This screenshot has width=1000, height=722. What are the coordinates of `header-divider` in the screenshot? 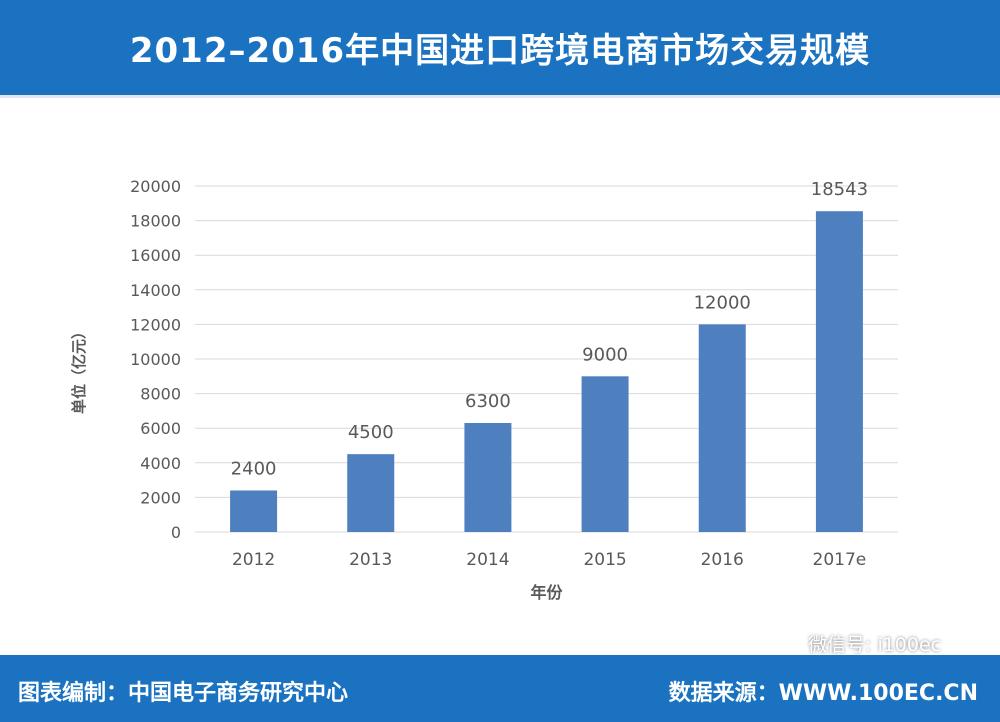 It's located at (500, 96).